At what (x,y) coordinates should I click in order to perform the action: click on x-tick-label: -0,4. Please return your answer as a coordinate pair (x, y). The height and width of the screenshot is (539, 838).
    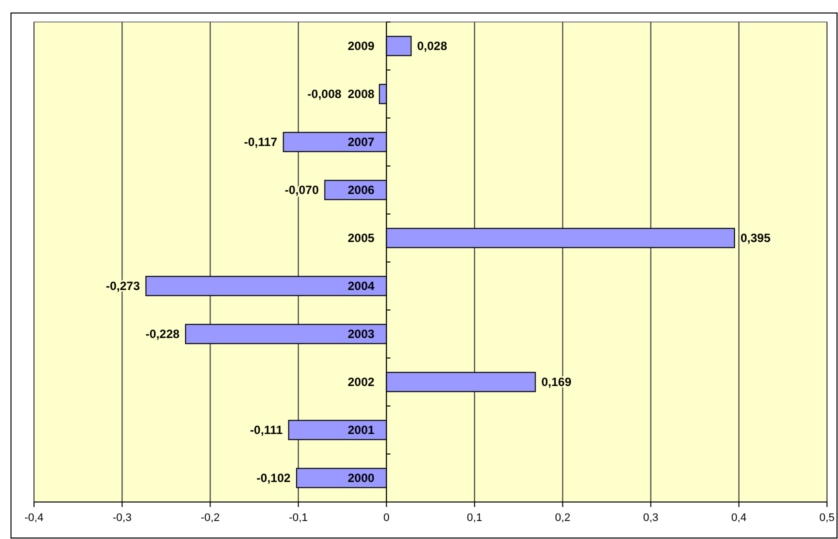
    Looking at the image, I should click on (34, 518).